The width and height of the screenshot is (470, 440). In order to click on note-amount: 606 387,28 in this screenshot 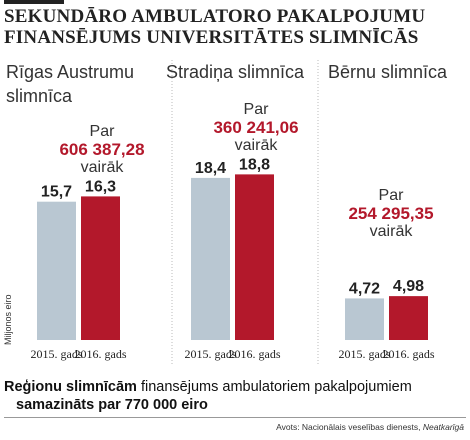, I will do `click(102, 149)`.